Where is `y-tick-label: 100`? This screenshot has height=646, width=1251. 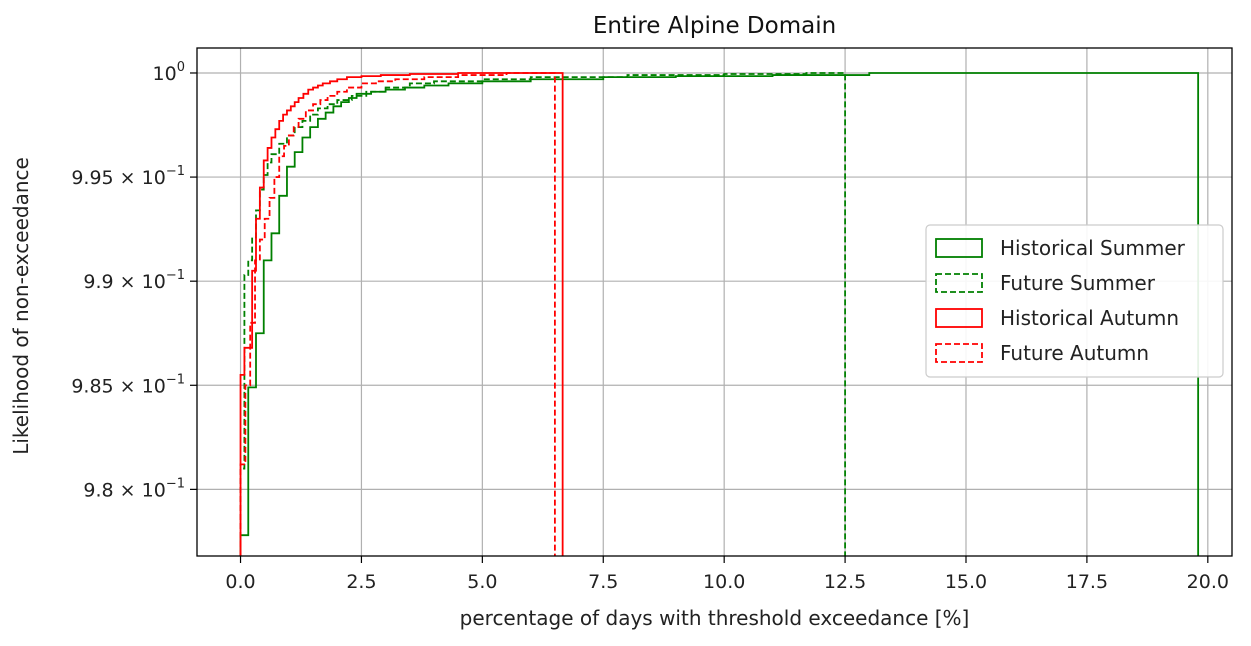
y-tick-label: 100 is located at coordinates (169, 72).